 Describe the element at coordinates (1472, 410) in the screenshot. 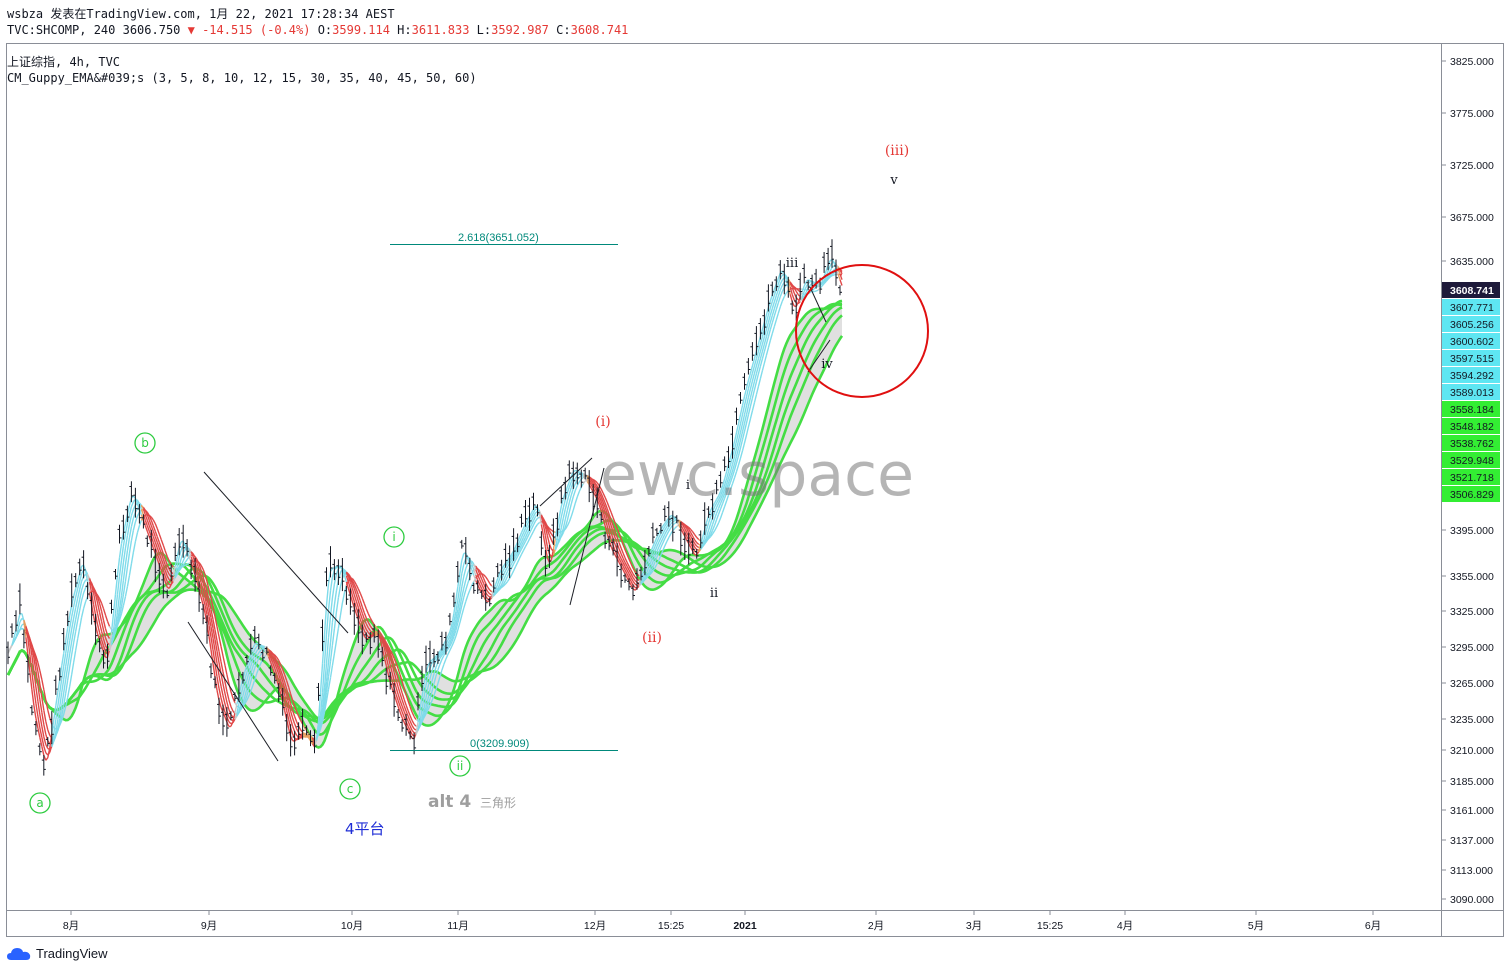

I see `svg-text: 3558.184` at that location.